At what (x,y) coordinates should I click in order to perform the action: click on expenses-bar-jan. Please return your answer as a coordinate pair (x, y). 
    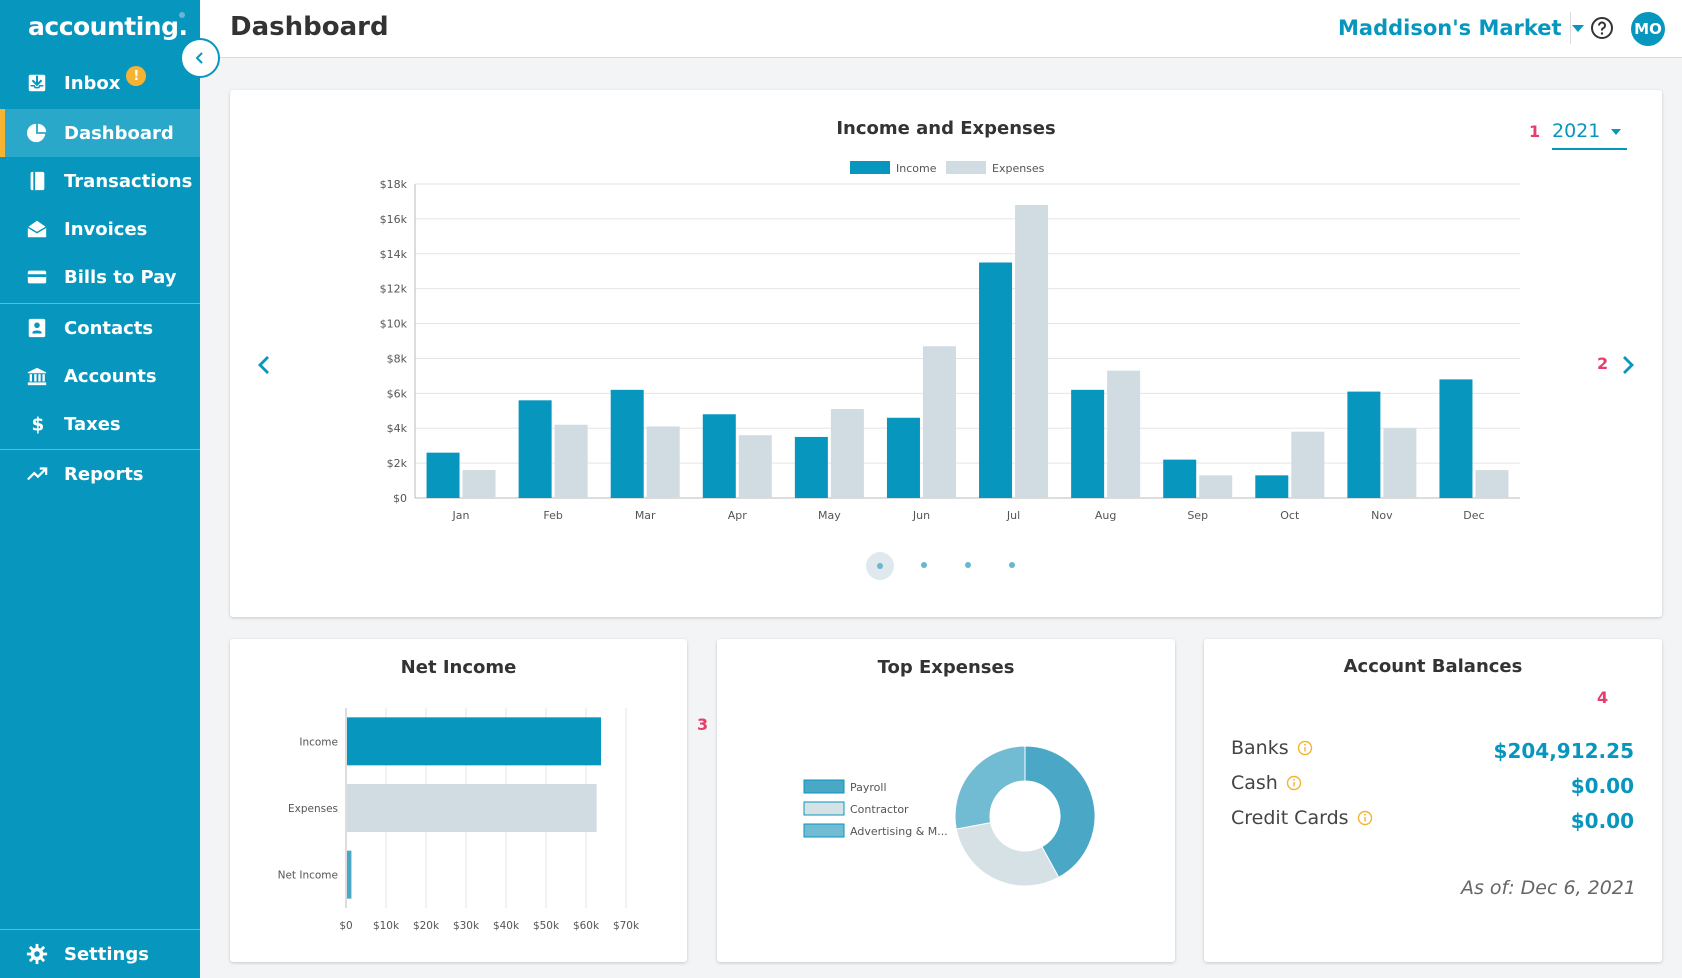
    Looking at the image, I should click on (479, 484).